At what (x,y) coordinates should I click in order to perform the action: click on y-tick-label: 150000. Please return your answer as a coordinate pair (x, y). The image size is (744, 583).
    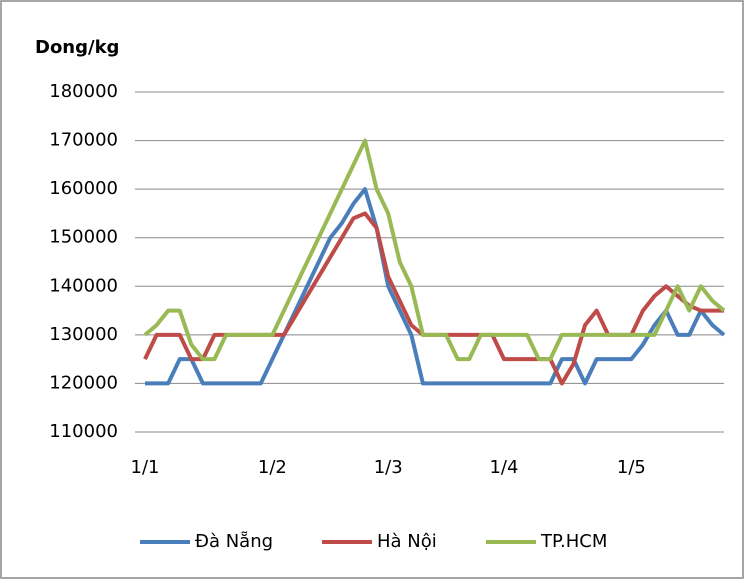
    Looking at the image, I should click on (83, 237).